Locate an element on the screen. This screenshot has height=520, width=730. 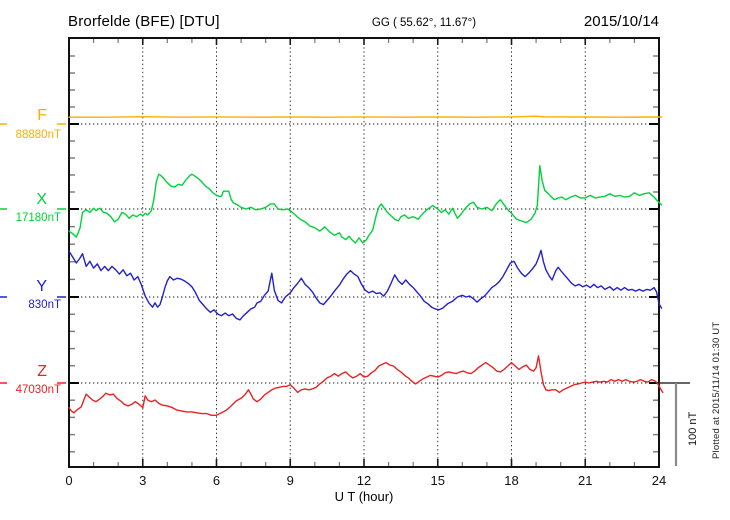
x-tick-label-12: 12 is located at coordinates (364, 480).